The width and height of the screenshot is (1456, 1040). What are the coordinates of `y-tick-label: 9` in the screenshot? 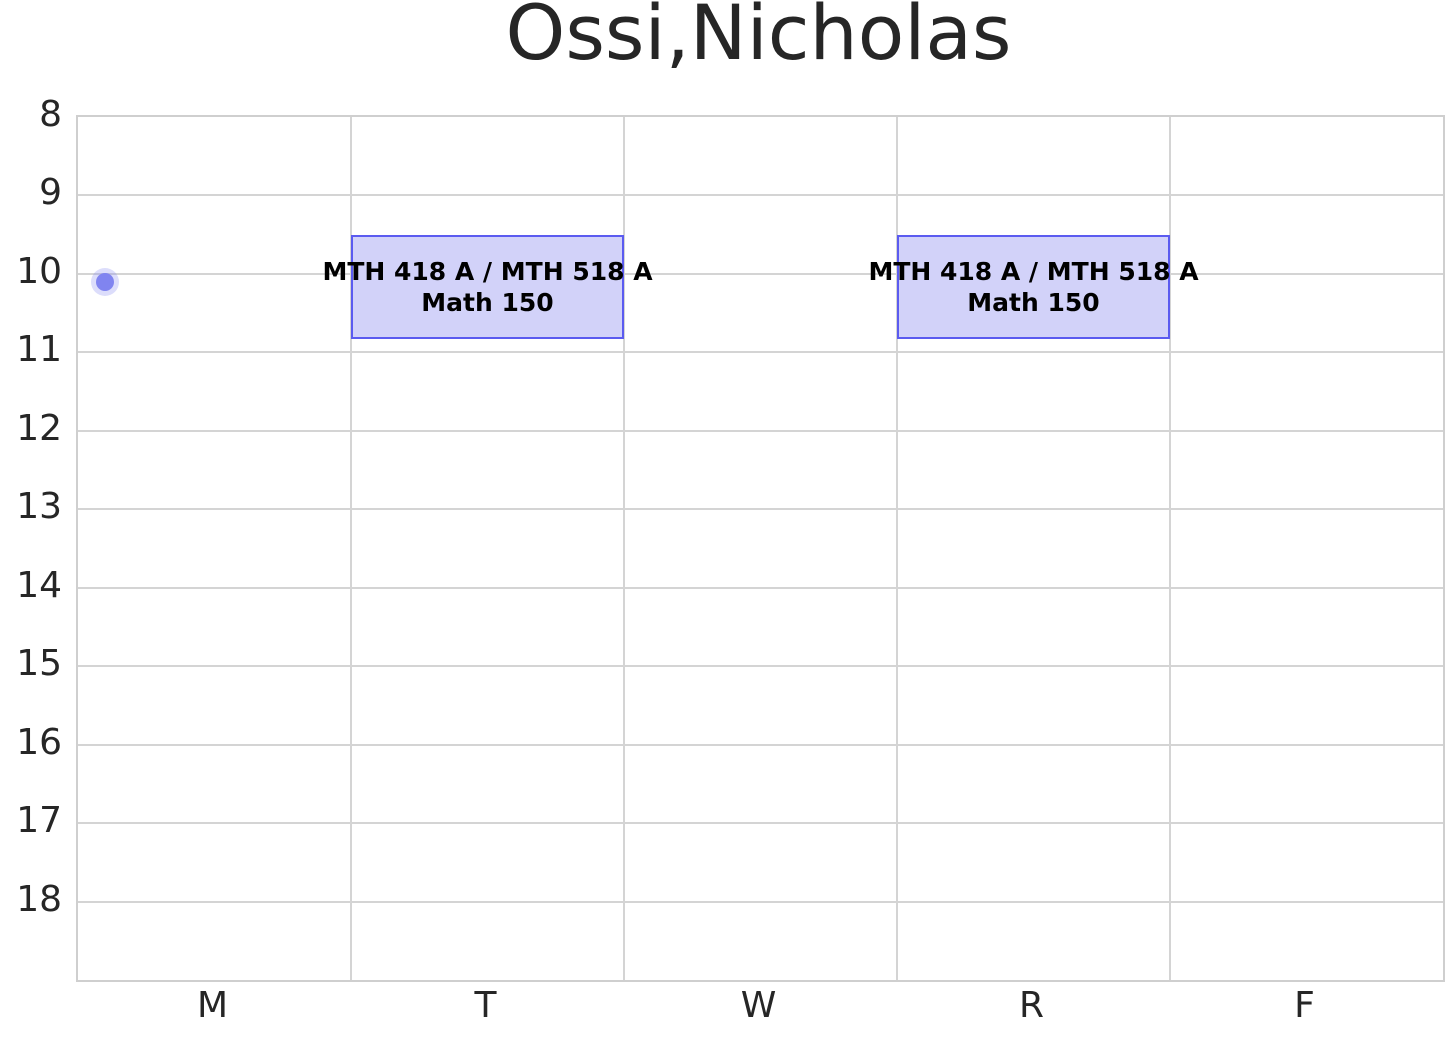 It's located at (50, 193).